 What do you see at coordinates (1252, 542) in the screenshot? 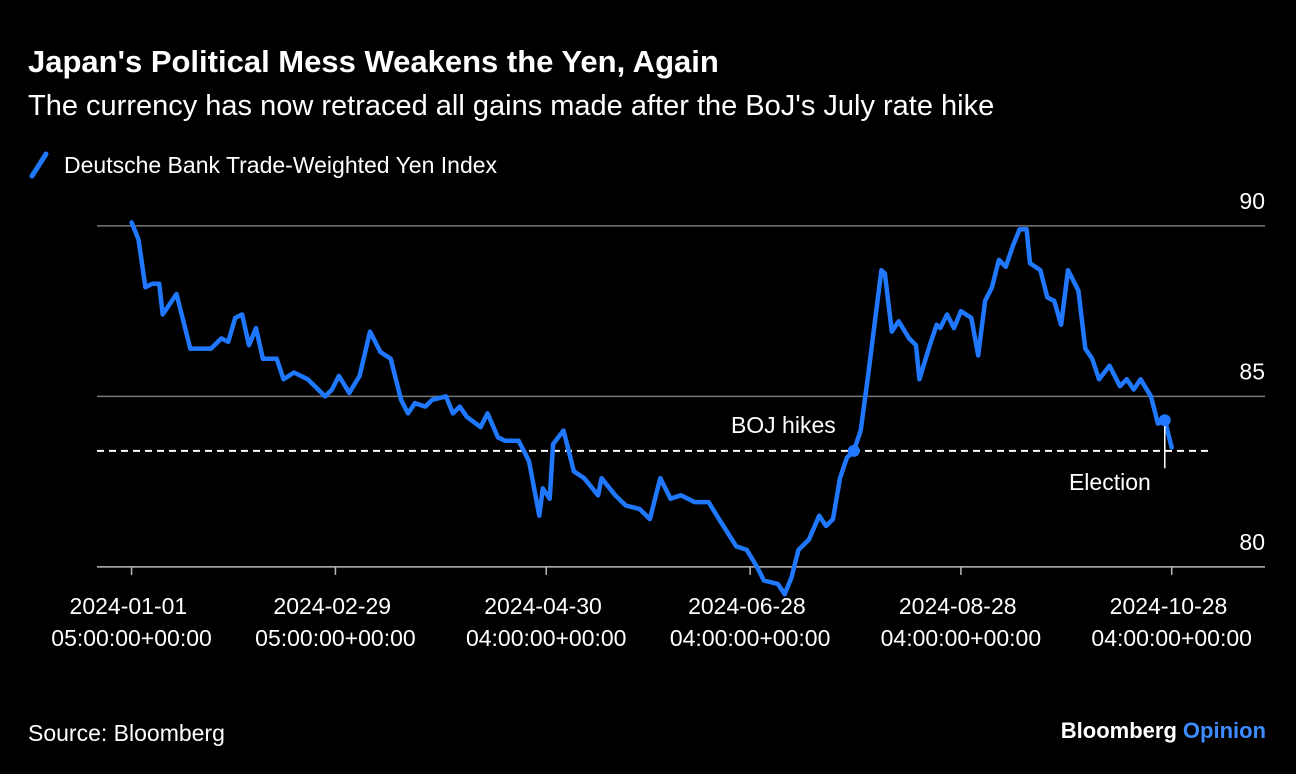
I see `y-tick-label: 80` at bounding box center [1252, 542].